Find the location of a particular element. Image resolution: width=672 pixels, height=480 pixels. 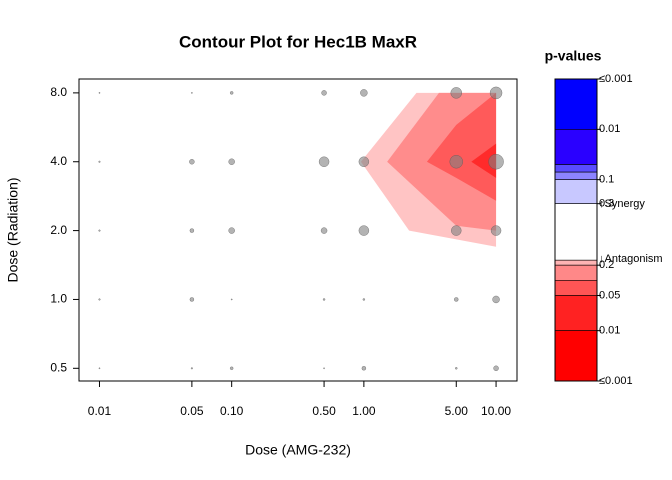

colorbar-tick-label: 0.05 is located at coordinates (609, 295).